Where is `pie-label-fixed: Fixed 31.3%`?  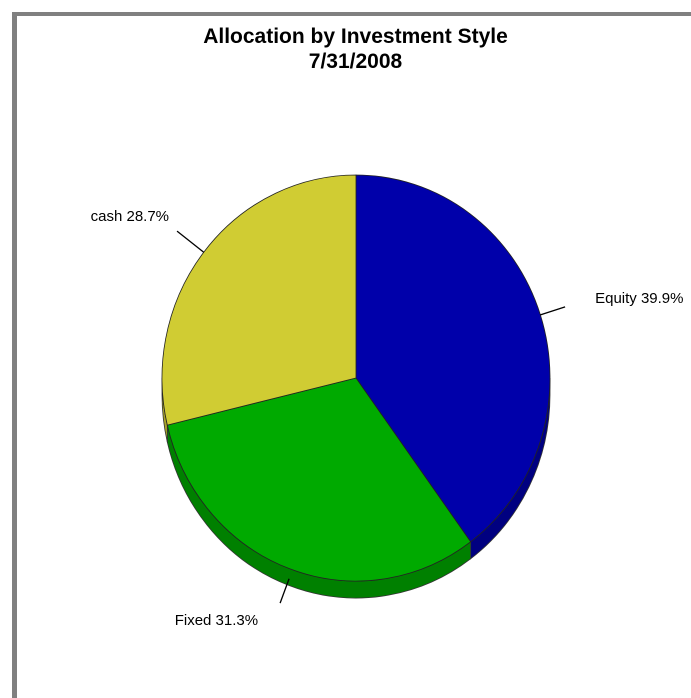 pie-label-fixed: Fixed 31.3% is located at coordinates (216, 620).